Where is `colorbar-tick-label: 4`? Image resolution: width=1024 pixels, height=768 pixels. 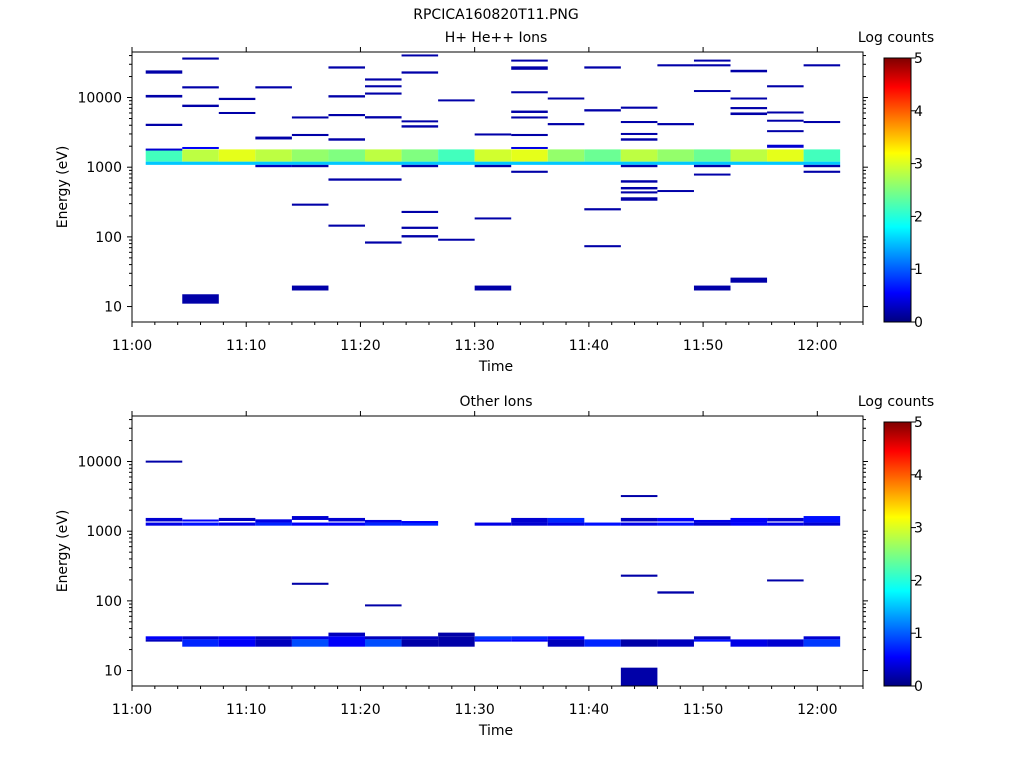 colorbar-tick-label: 4 is located at coordinates (918, 476).